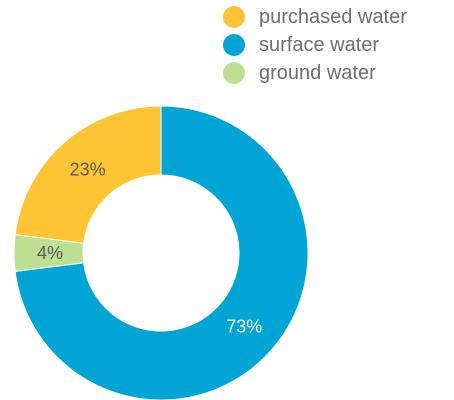 The height and width of the screenshot is (400, 454). What do you see at coordinates (319, 45) in the screenshot?
I see `legend-label-surface-water: surface water` at bounding box center [319, 45].